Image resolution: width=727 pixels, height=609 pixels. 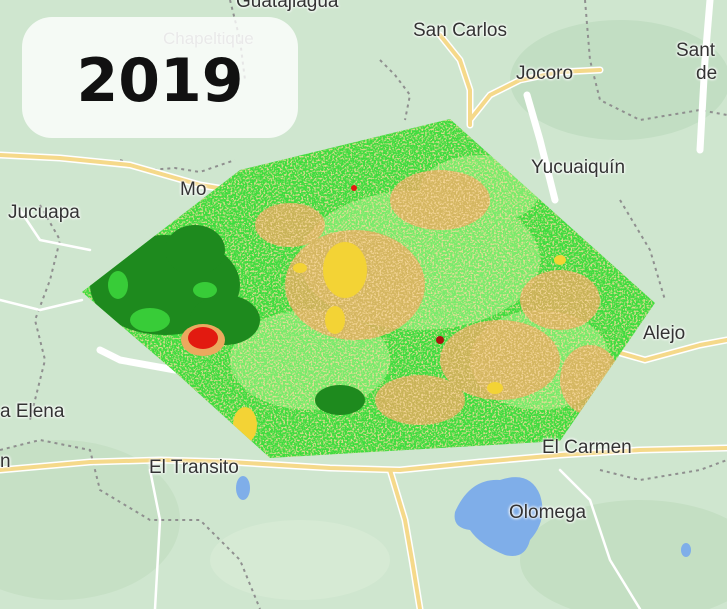 I want to click on place-label-santa-partial: Sant, so click(x=696, y=50).